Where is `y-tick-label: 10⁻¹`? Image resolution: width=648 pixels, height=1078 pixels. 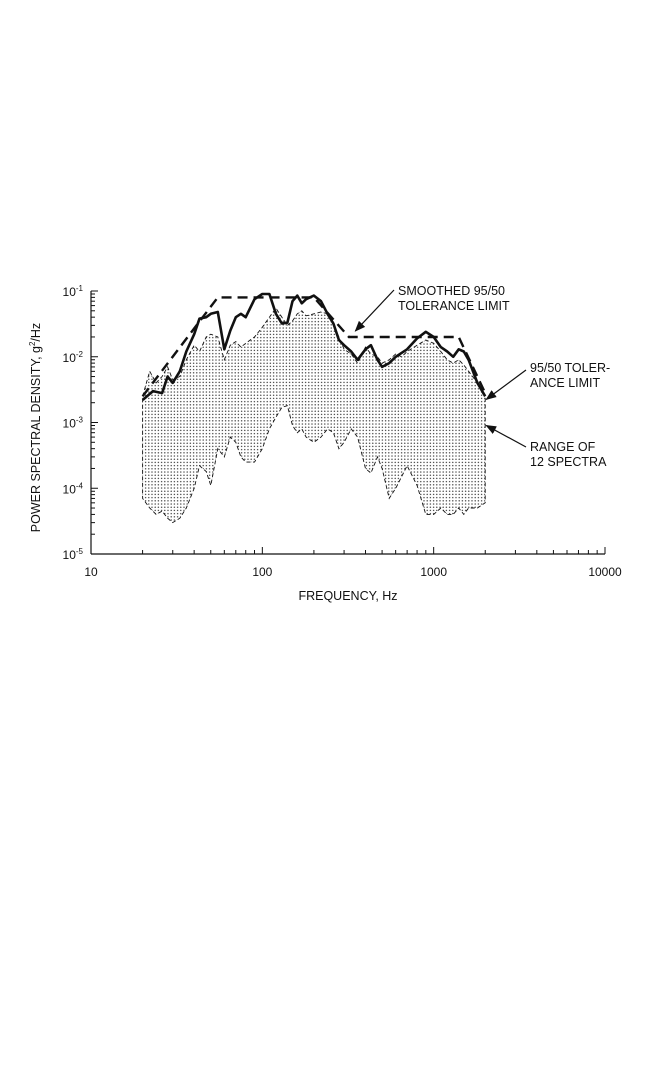 y-tick-label: 10⁻¹ is located at coordinates (73, 291).